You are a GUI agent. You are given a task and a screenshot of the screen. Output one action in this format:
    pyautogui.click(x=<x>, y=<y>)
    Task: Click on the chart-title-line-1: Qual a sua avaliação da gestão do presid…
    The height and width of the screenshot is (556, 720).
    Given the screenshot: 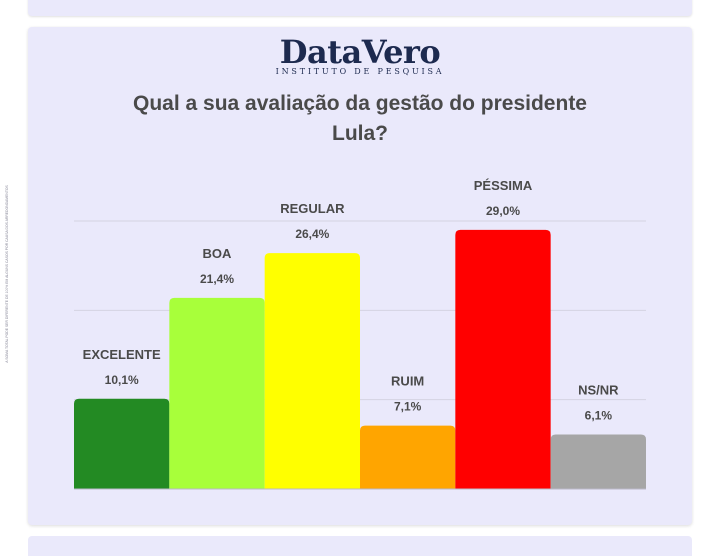 What is the action you would take?
    pyautogui.click(x=359, y=103)
    